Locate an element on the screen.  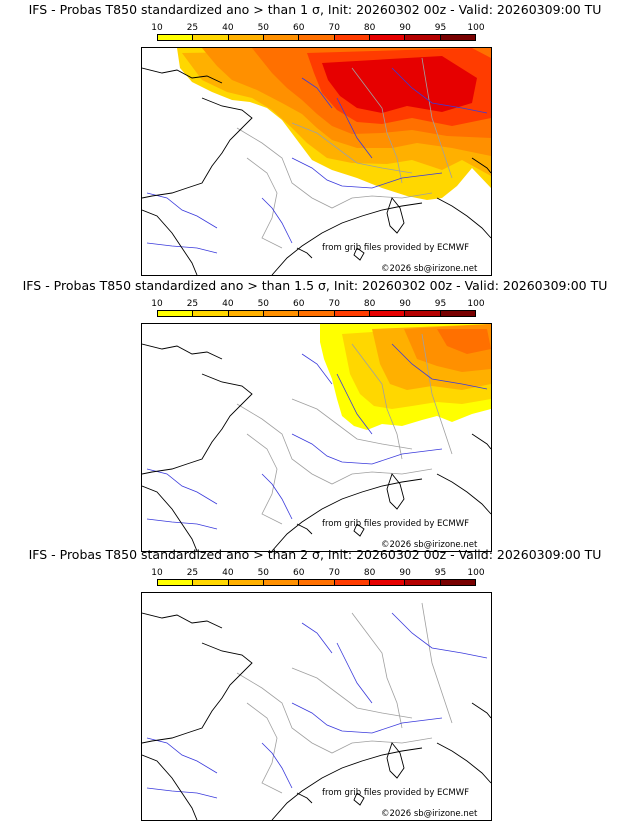
map-canvas is located at coordinates (316, 711).